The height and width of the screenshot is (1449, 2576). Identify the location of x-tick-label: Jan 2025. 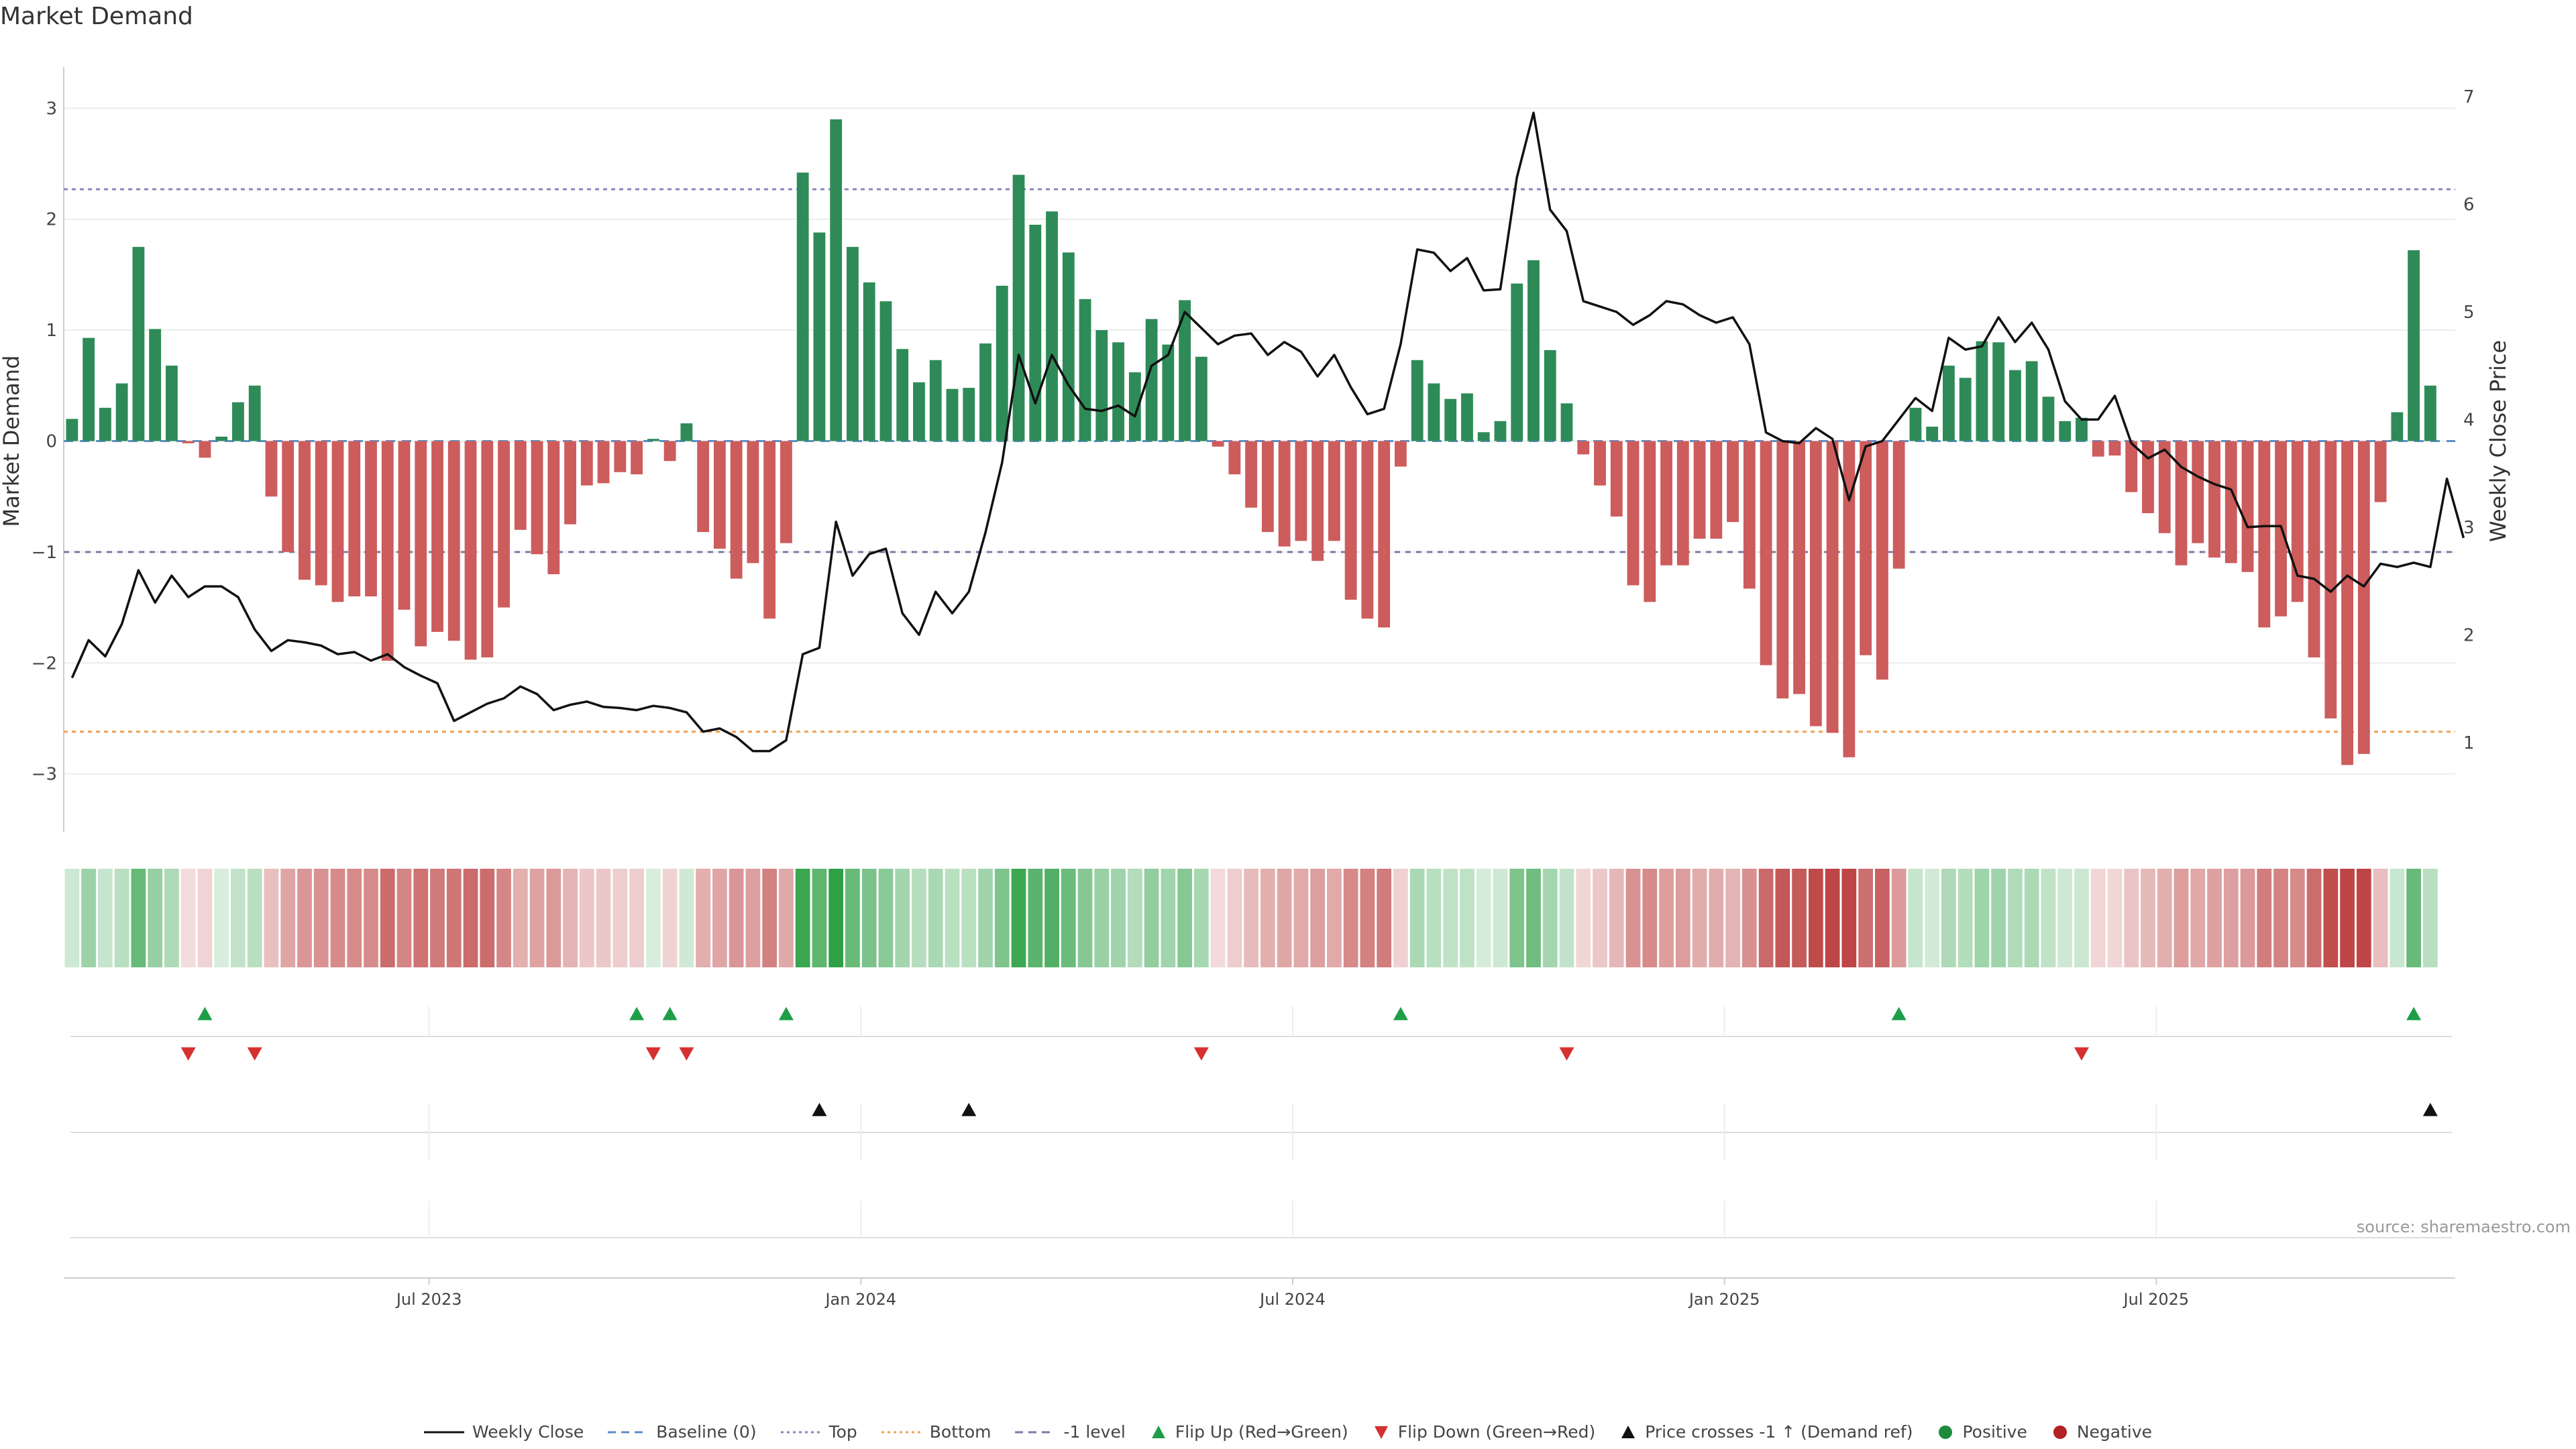
(1724, 1299).